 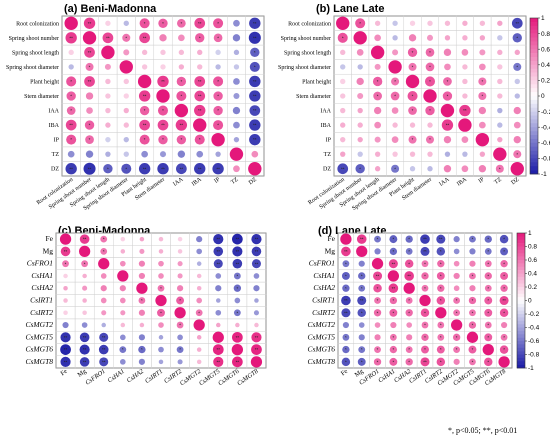 I want to click on row-label: CsMGT2, so click(x=39, y=324).